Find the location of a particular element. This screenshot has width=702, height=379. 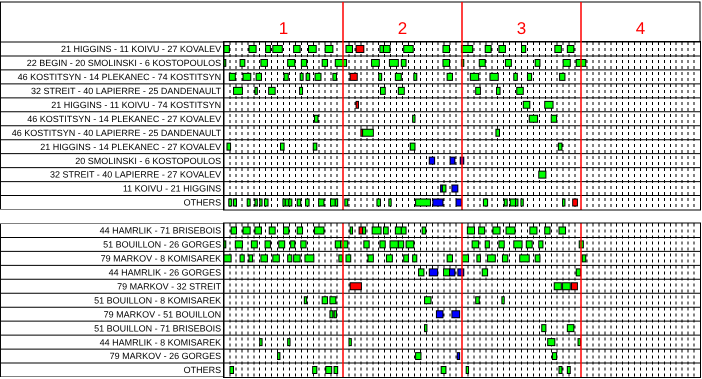

y-tick-label: 79 MARKOV - 51 BOUILLON is located at coordinates (163, 314).